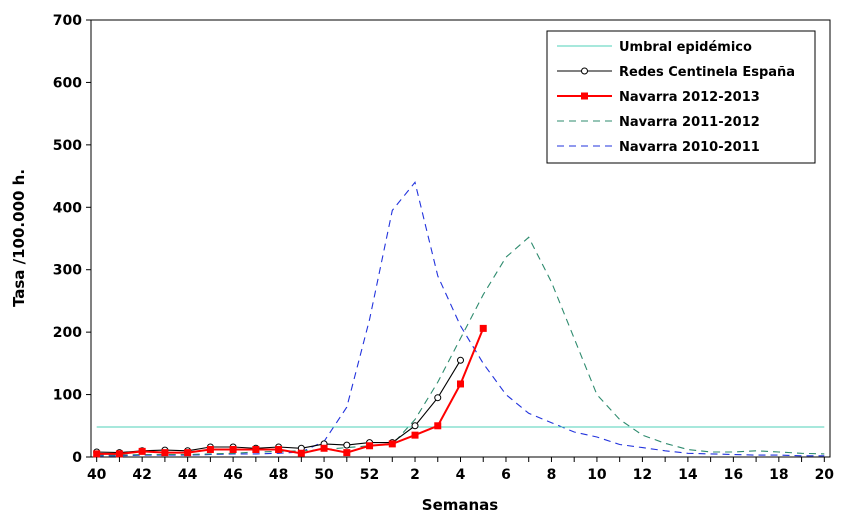 The width and height of the screenshot is (841, 516). What do you see at coordinates (67, 333) in the screenshot?
I see `y-tick-label: 200` at bounding box center [67, 333].